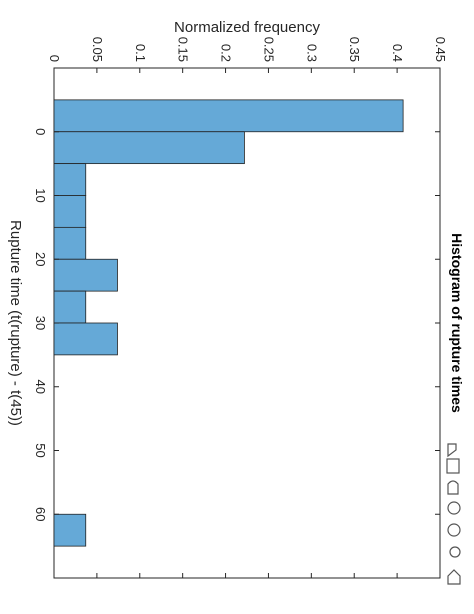  I want to click on toolbar-zoom-in, so click(454, 508).